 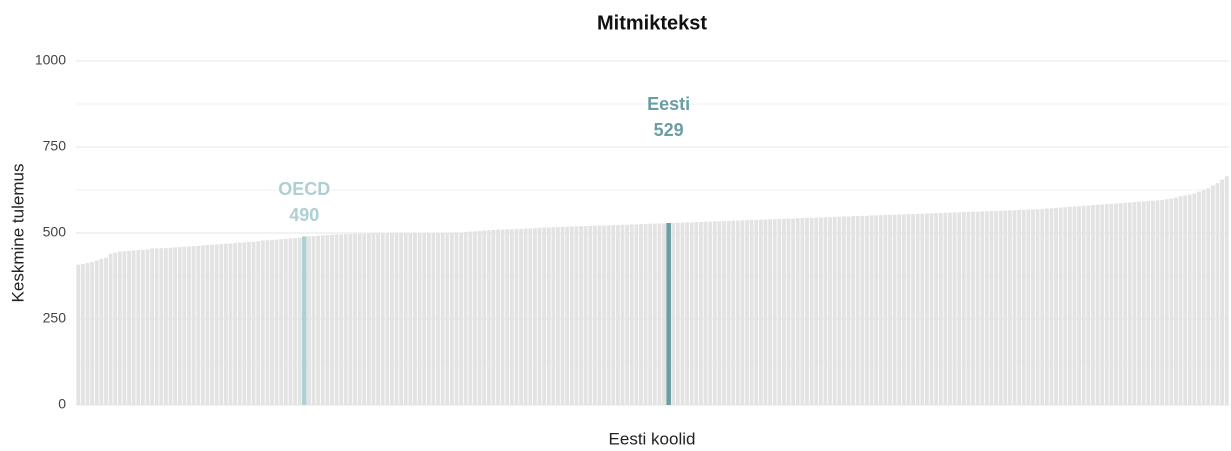 What do you see at coordinates (55, 146) in the screenshot?
I see `y-tick-label: 750` at bounding box center [55, 146].